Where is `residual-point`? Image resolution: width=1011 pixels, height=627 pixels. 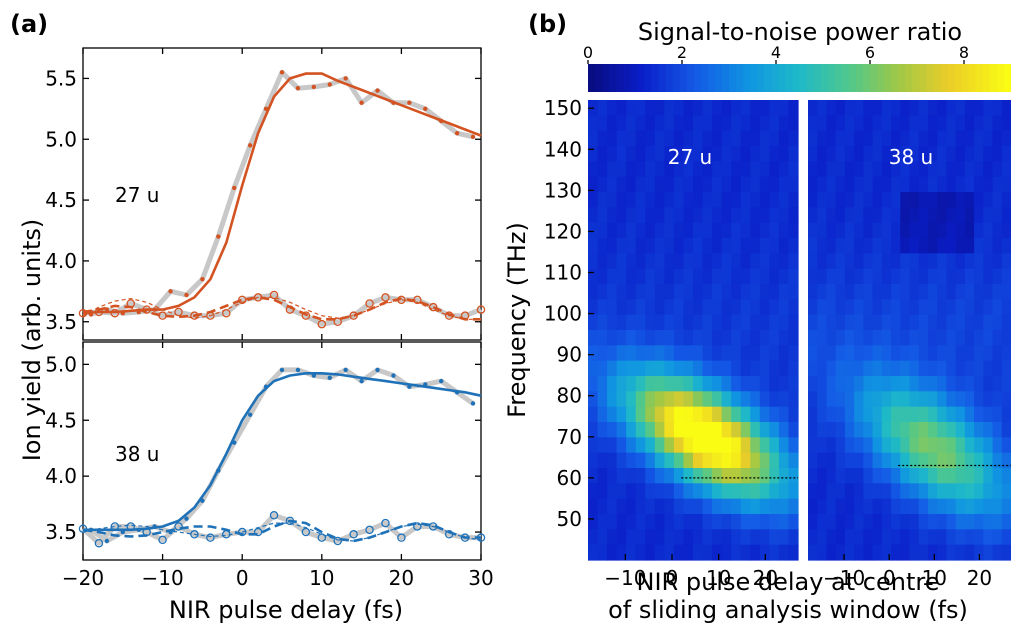 residual-point is located at coordinates (306, 315).